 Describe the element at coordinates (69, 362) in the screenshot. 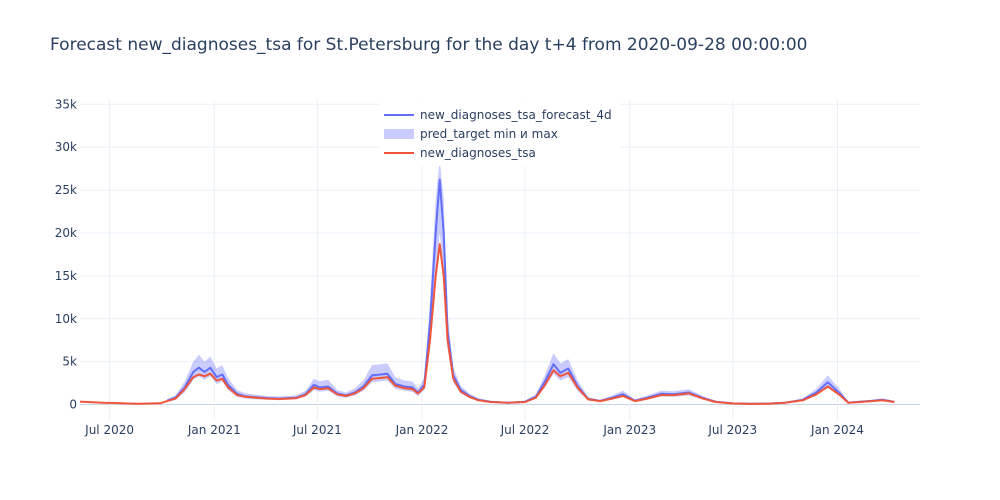

I see `y-tick-label: 5k` at that location.